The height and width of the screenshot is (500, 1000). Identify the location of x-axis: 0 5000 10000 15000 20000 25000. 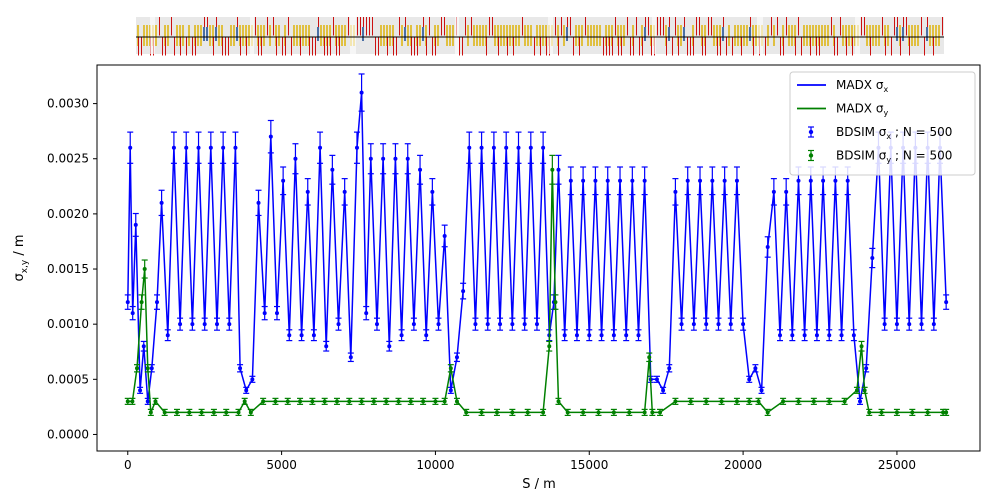
(520, 461).